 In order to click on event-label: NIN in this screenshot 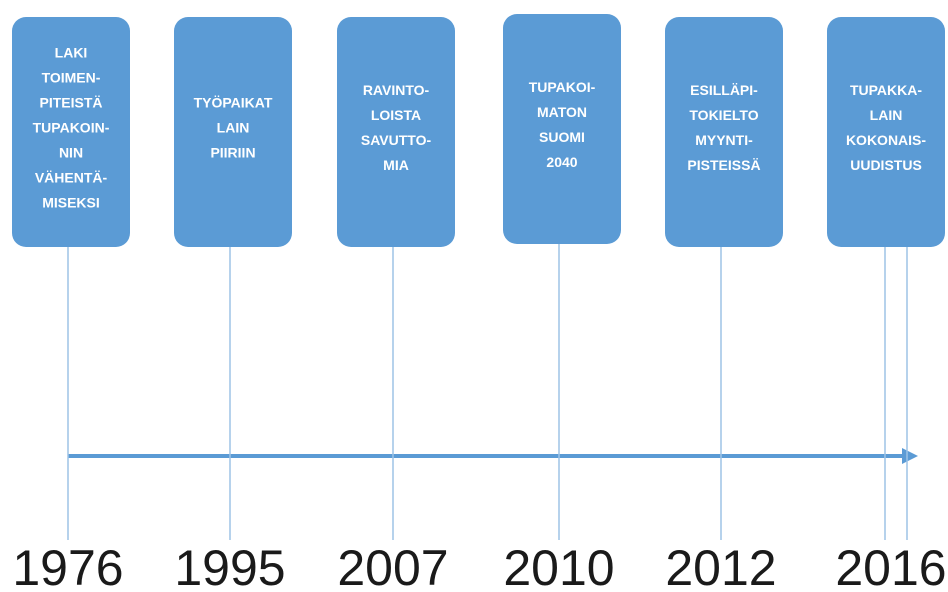, I will do `click(71, 153)`.